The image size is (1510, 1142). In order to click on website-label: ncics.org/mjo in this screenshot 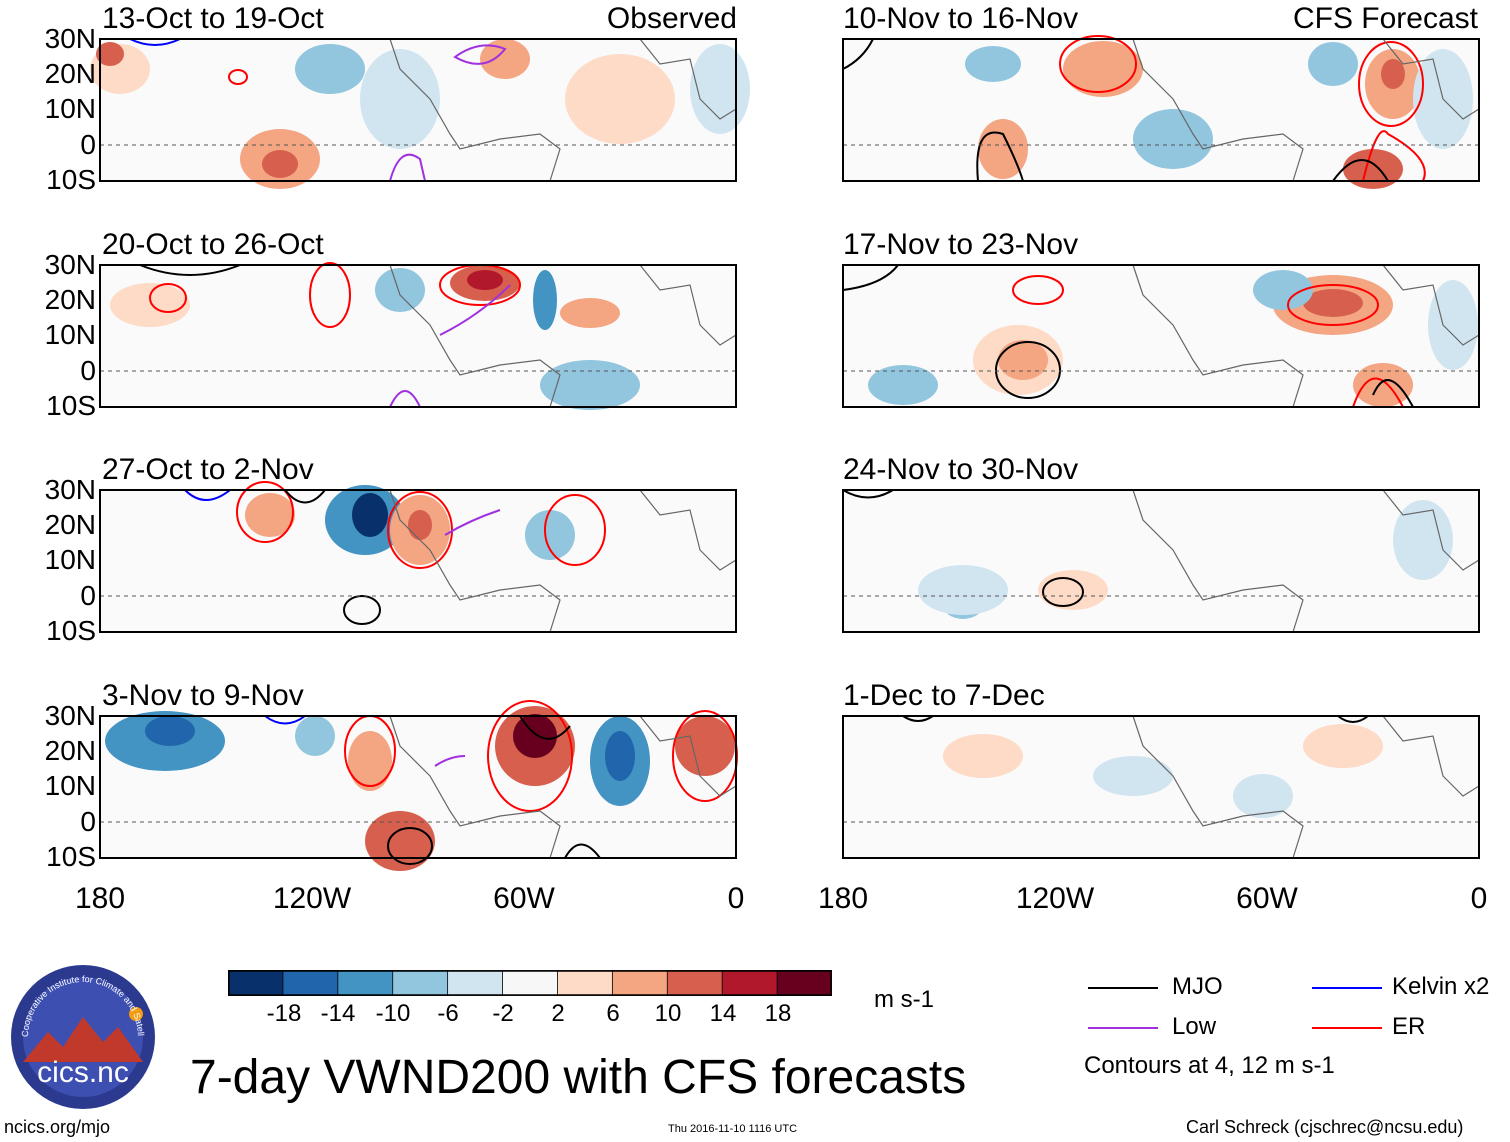, I will do `click(57, 1127)`.